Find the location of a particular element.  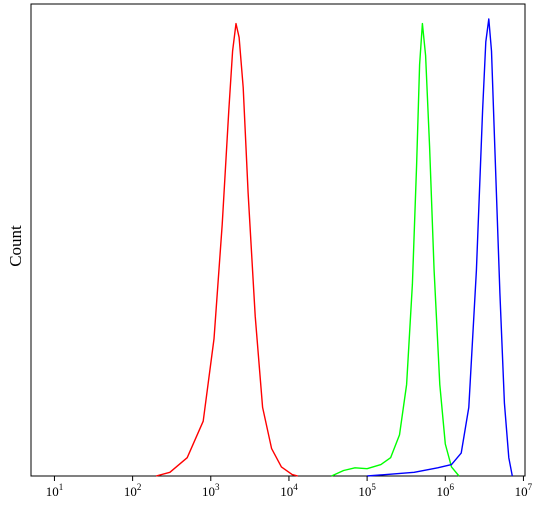

x-tick-label-3: 10⁴ is located at coordinates (289, 490).